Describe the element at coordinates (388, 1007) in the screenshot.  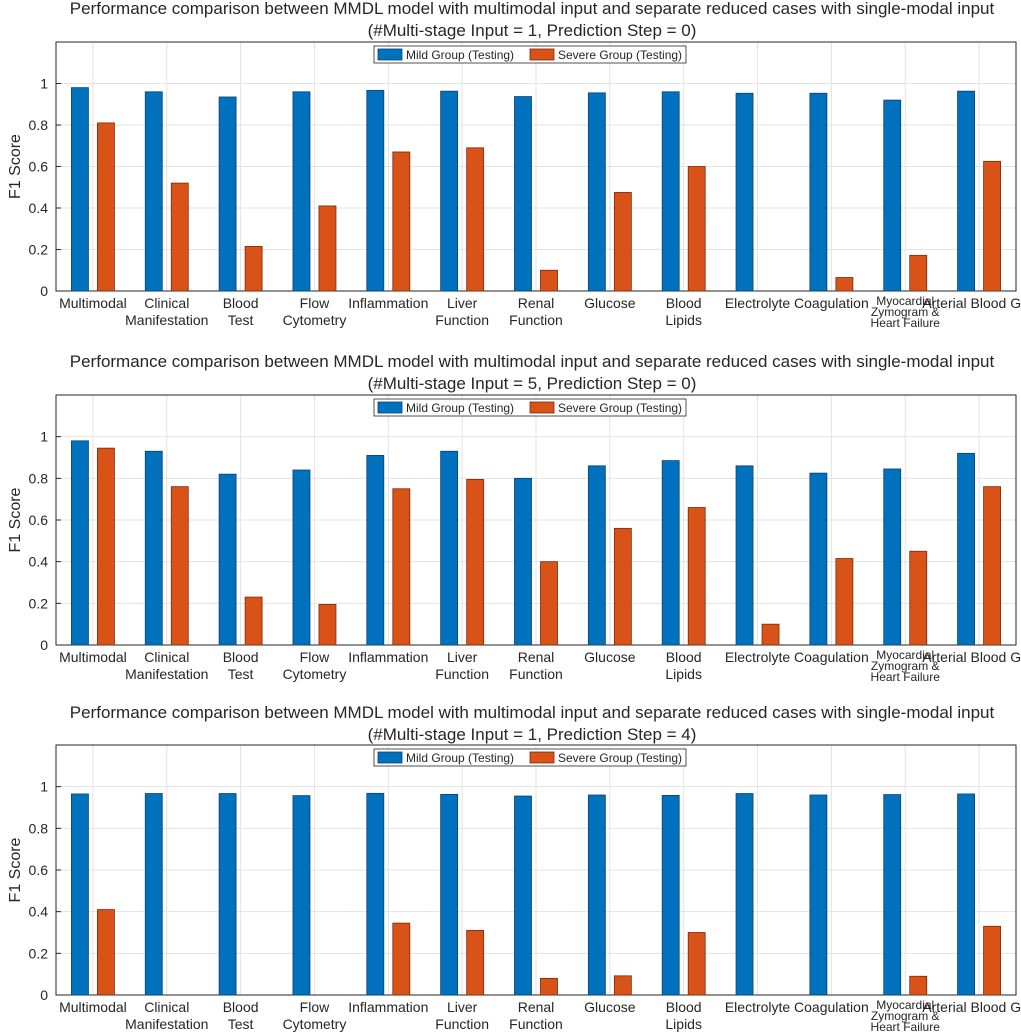
I see `x-tick-label: Inflammation` at that location.